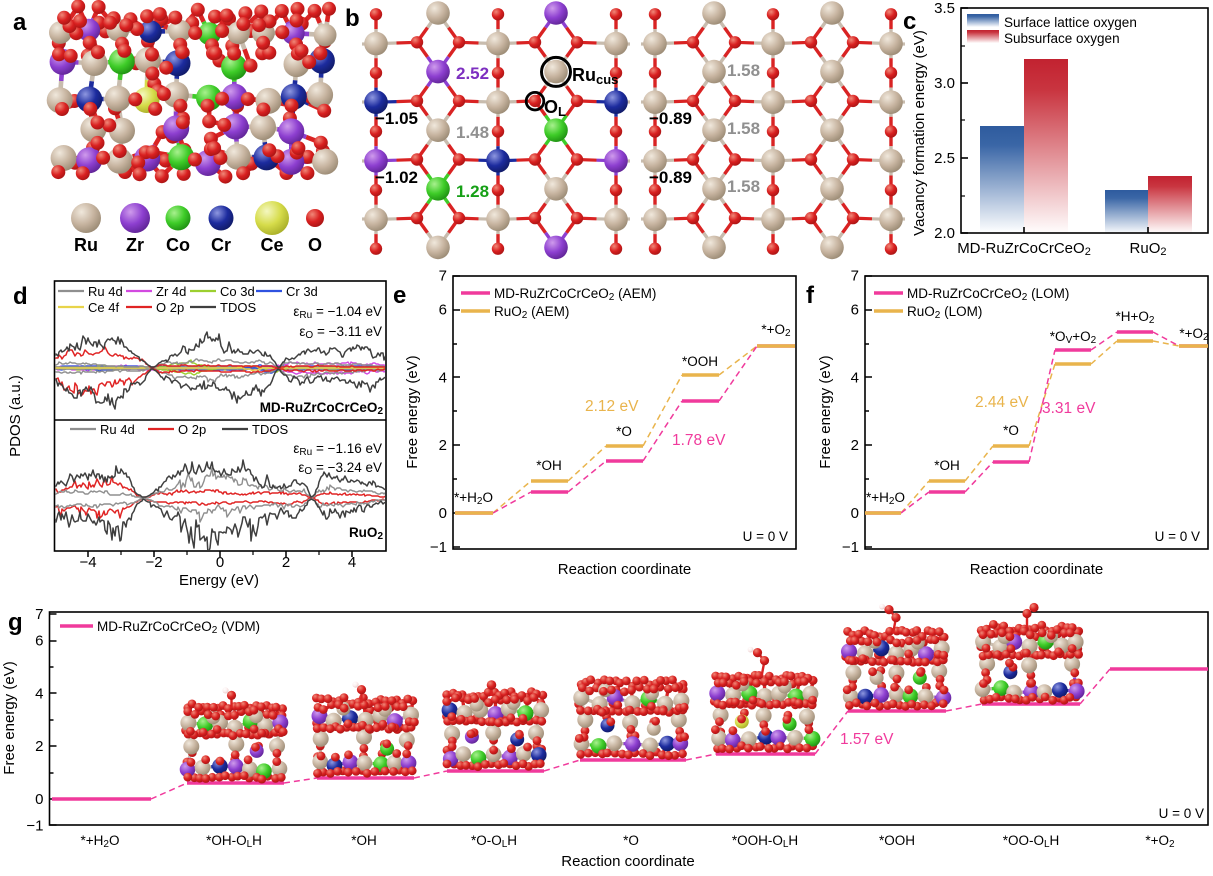 The width and height of the screenshot is (1213, 876). What do you see at coordinates (944, 312) in the screenshot?
I see `svg-text: RuO2 (LOM)` at bounding box center [944, 312].